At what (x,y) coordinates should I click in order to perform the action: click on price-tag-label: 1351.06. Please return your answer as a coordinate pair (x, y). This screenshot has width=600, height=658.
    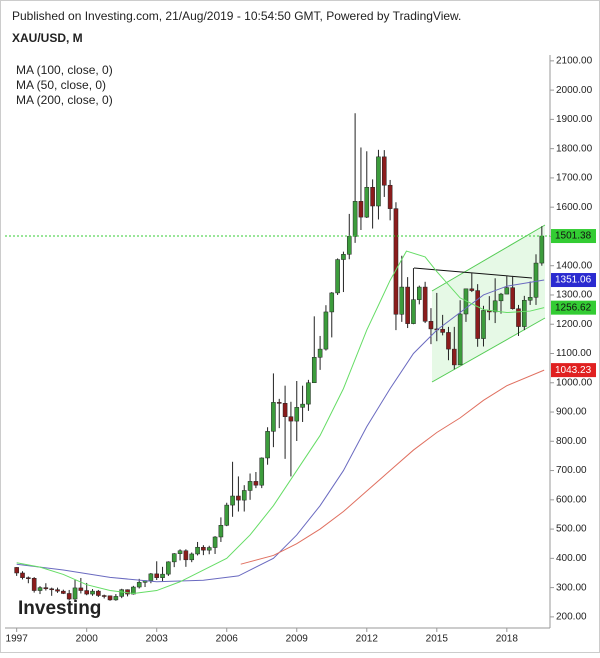
    Looking at the image, I should click on (573, 280).